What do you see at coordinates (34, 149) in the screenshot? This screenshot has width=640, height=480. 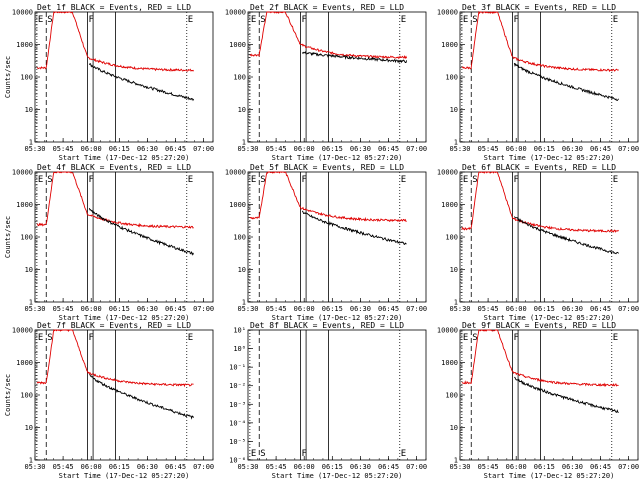 I see `panel-1-xtick-label-0: 05:30` at bounding box center [34, 149].